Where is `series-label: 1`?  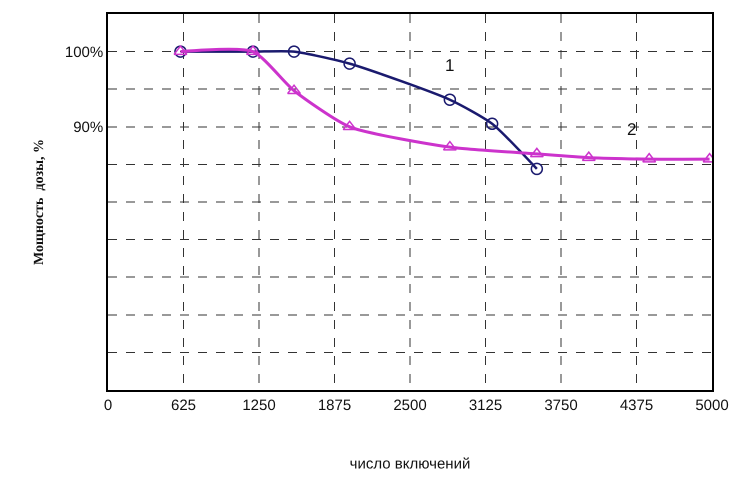
series-label: 1 is located at coordinates (449, 65).